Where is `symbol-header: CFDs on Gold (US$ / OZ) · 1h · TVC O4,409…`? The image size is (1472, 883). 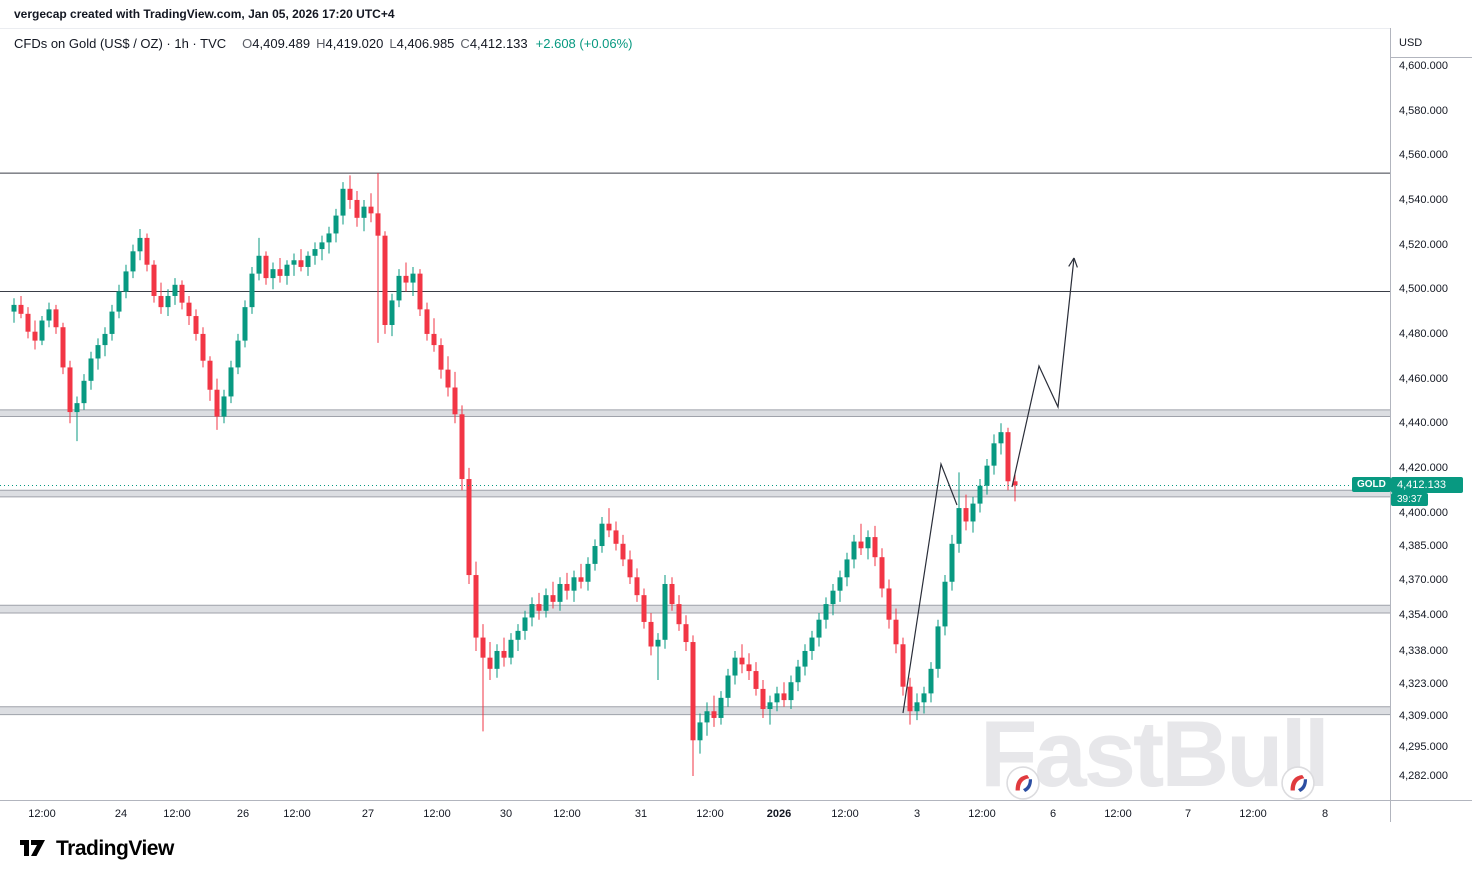
symbol-header: CFDs on Gold (US$ / OZ) · 1h · TVC O4,409… is located at coordinates (323, 43).